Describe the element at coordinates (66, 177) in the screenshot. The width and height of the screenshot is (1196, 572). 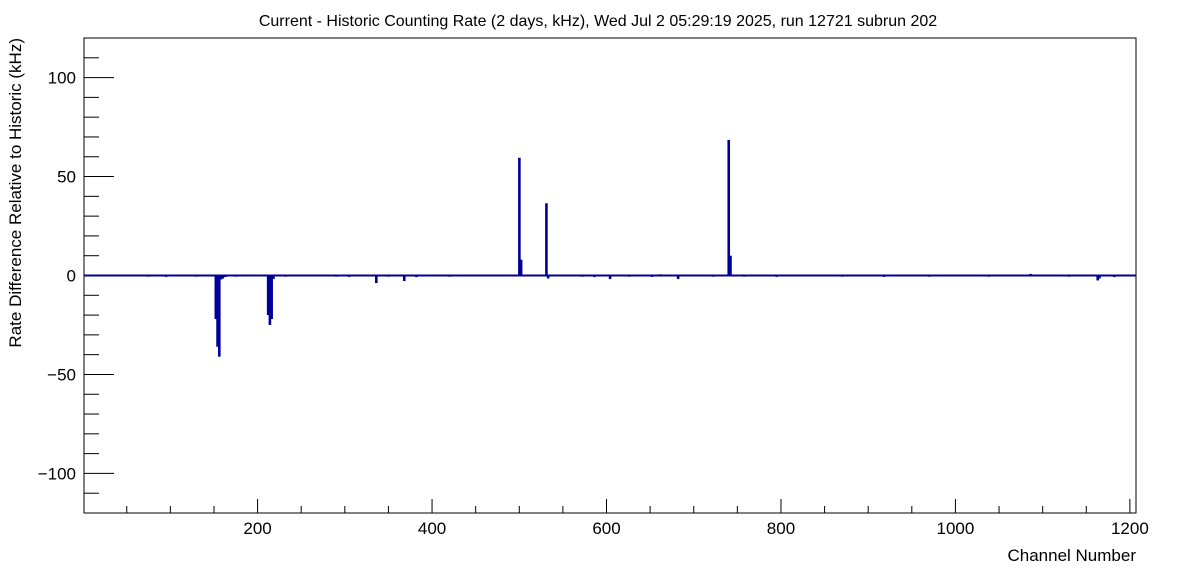
I see `y-tick-label: 50` at that location.